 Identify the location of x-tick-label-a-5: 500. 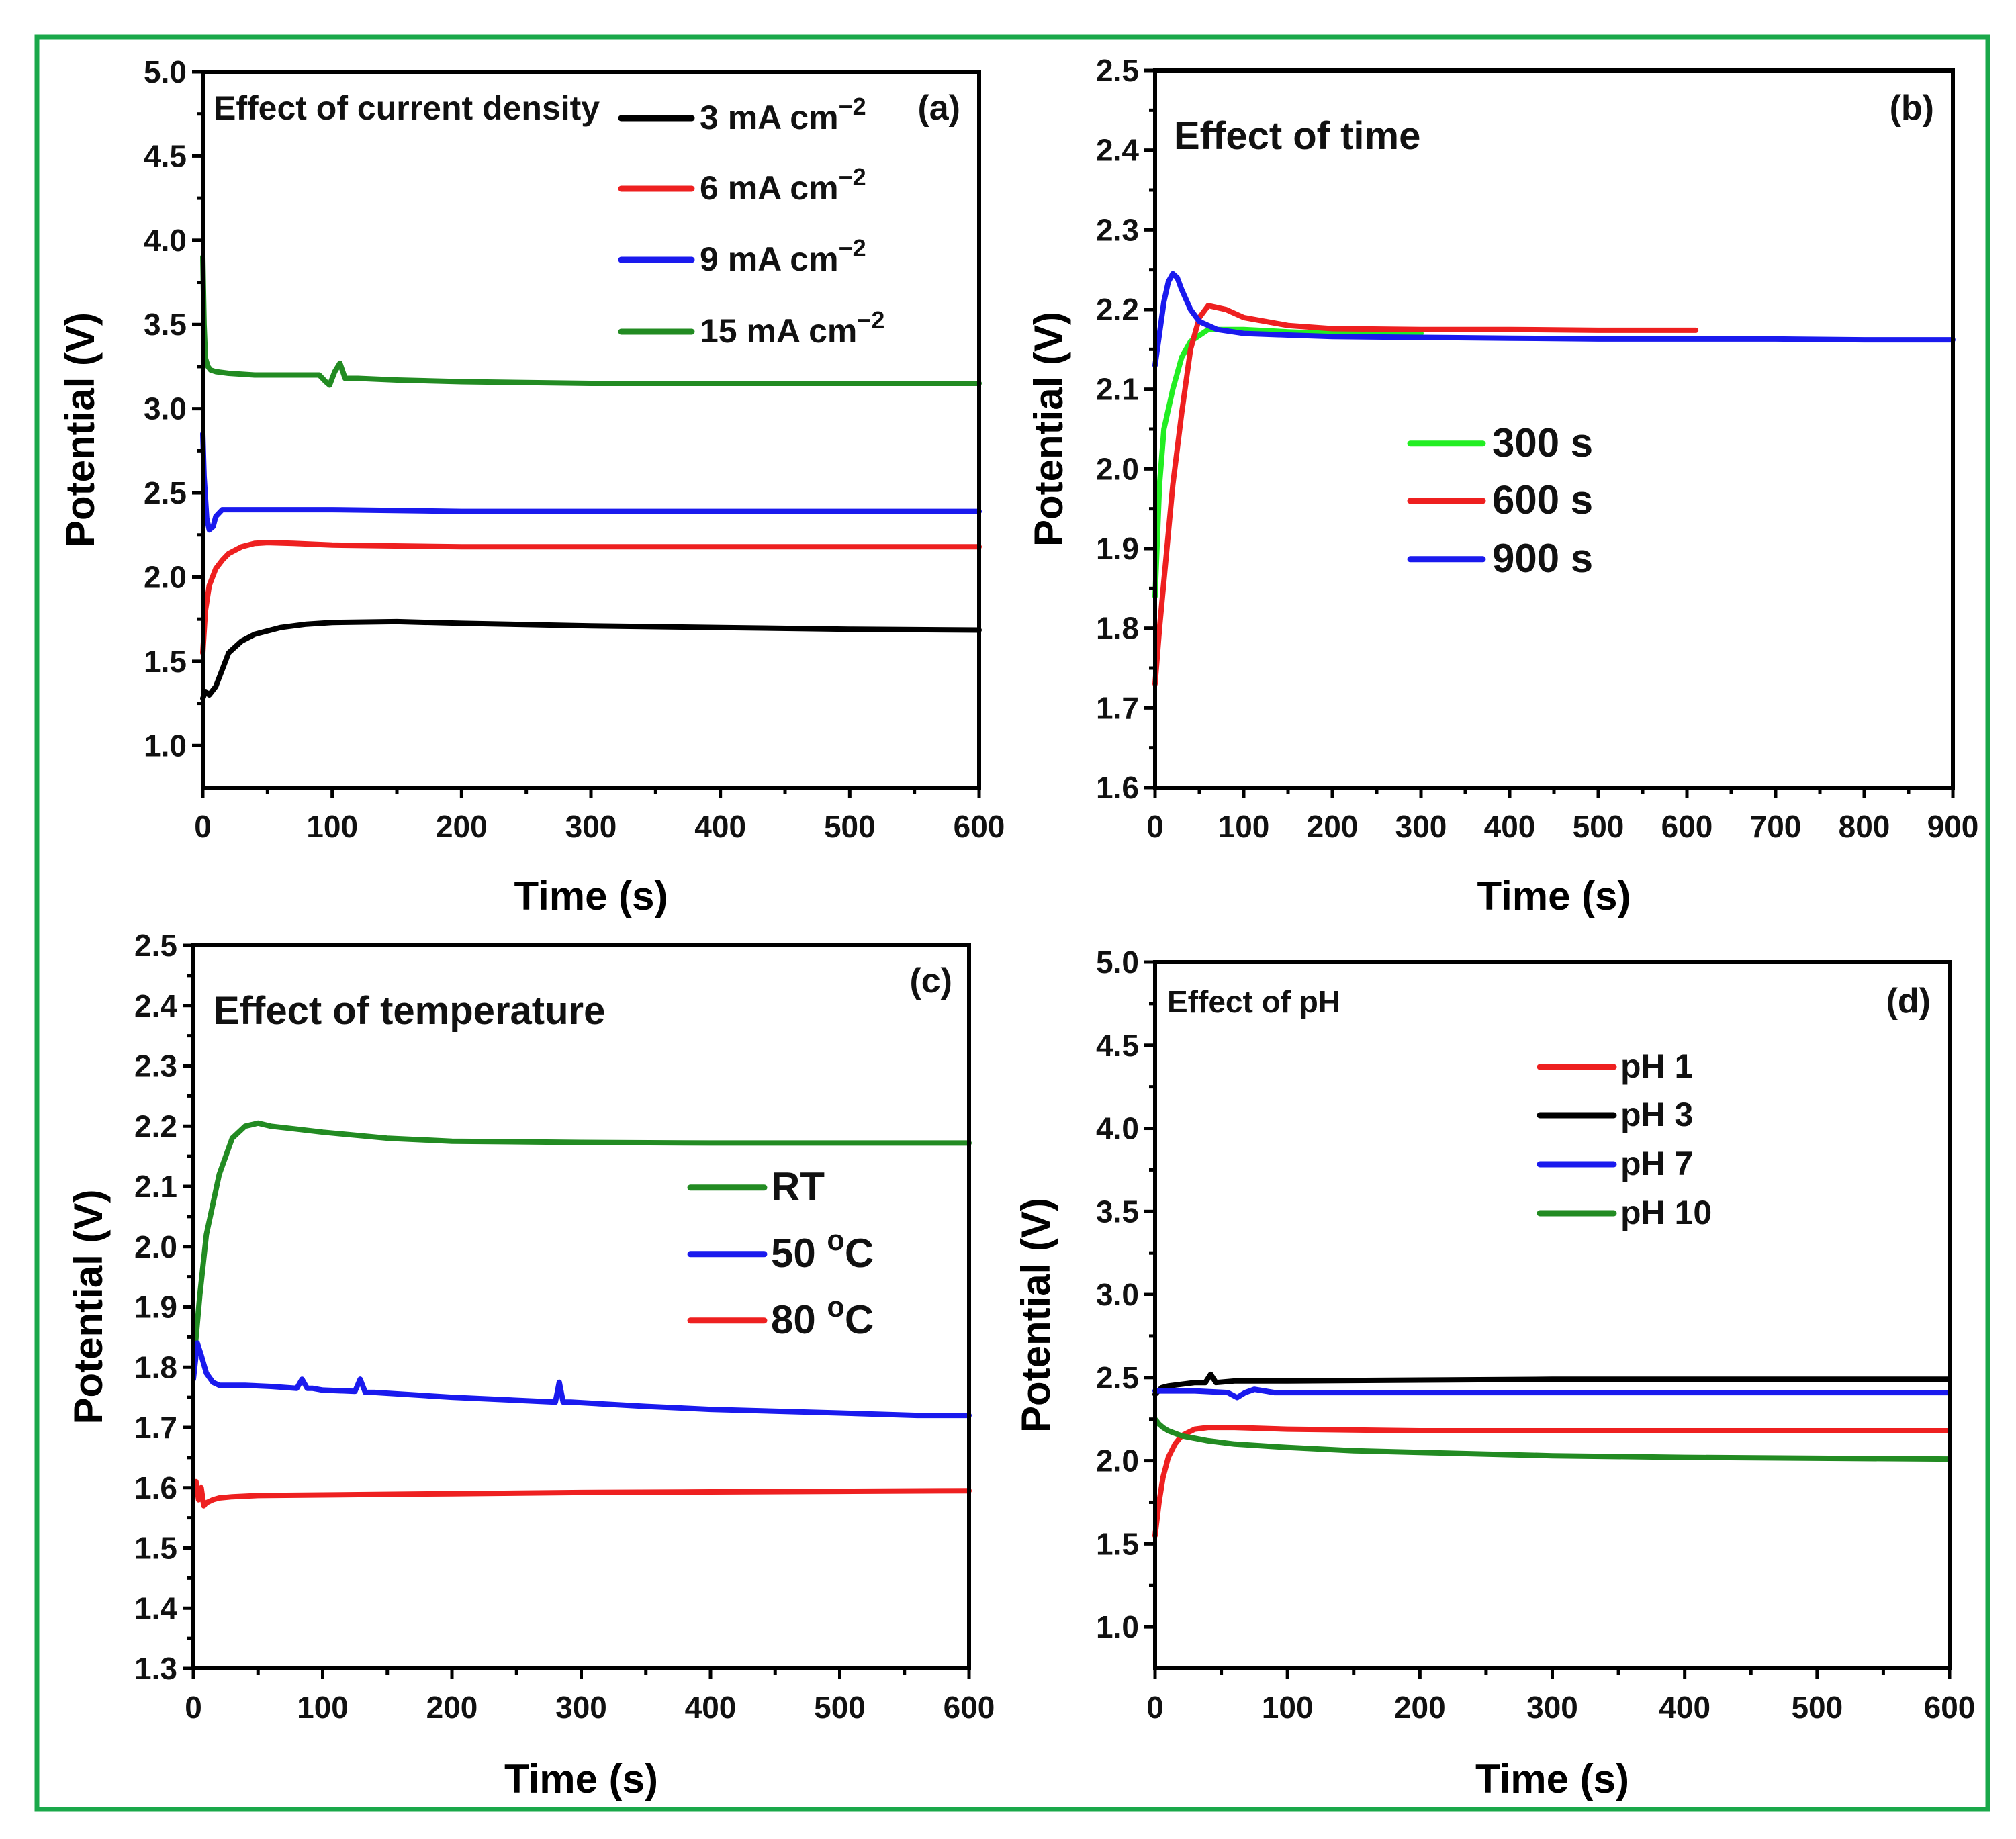
(850, 826).